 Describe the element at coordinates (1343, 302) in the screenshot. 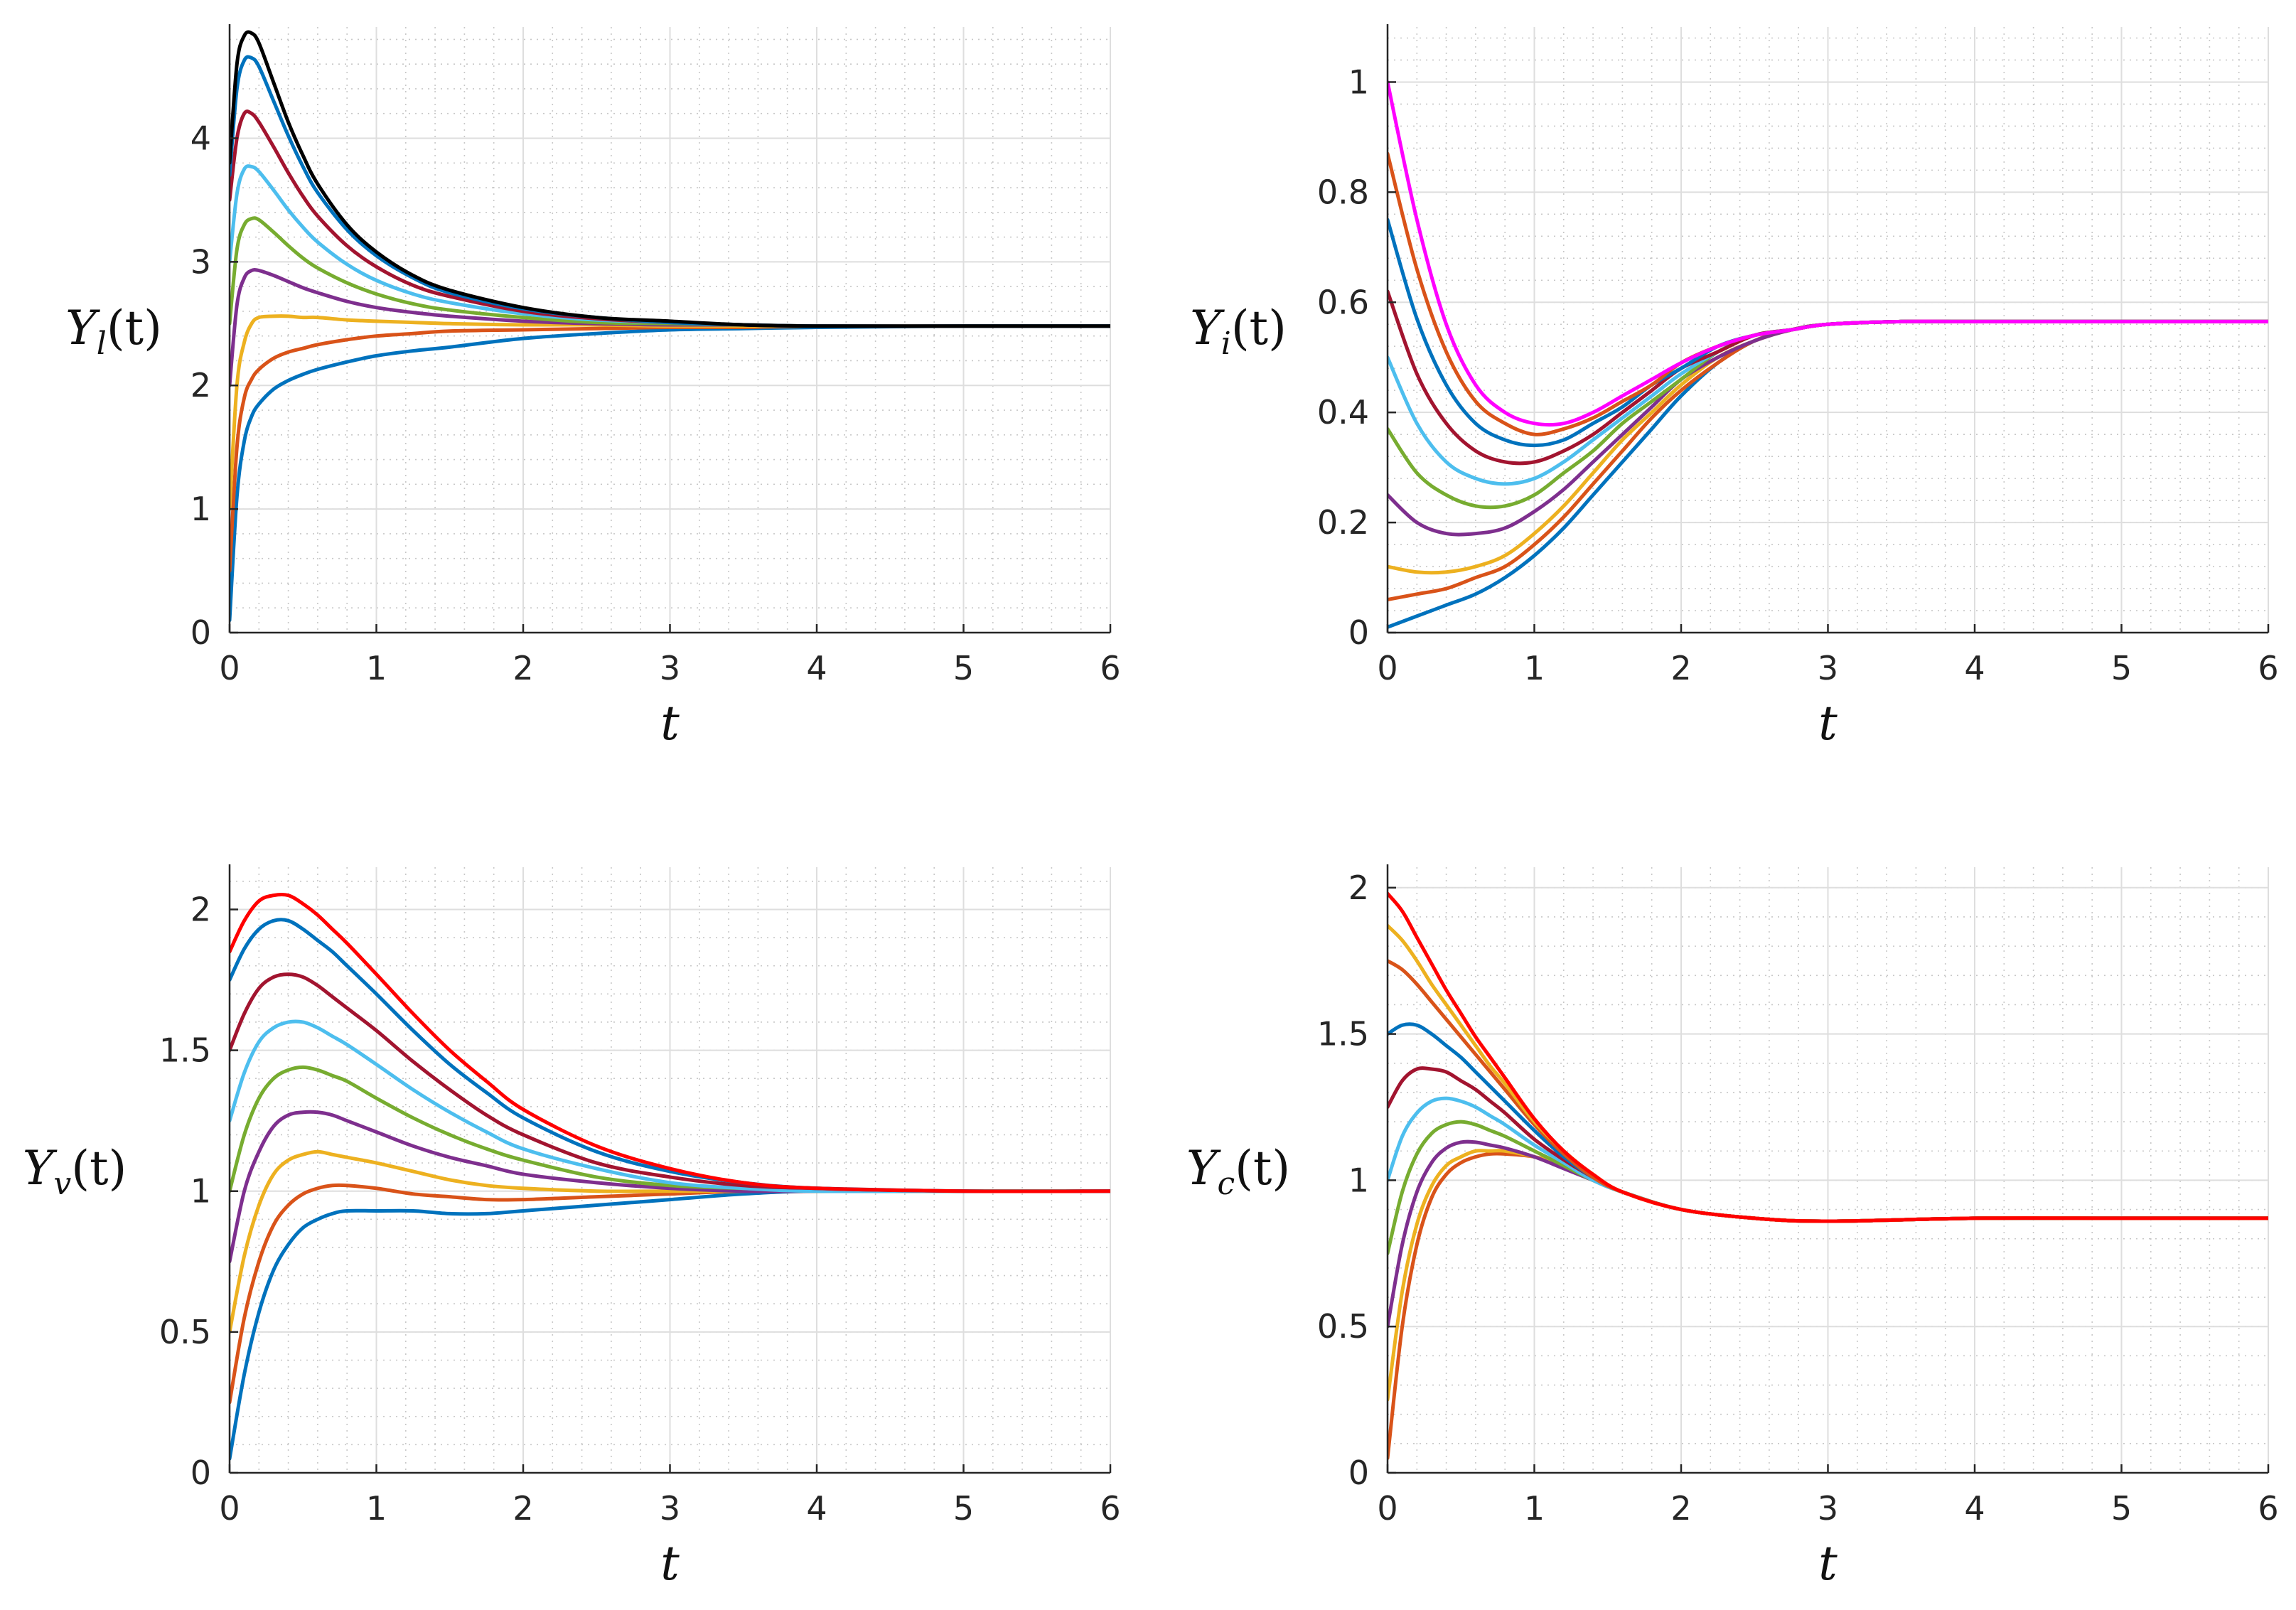

I see `y-tick-label: 0.6` at that location.